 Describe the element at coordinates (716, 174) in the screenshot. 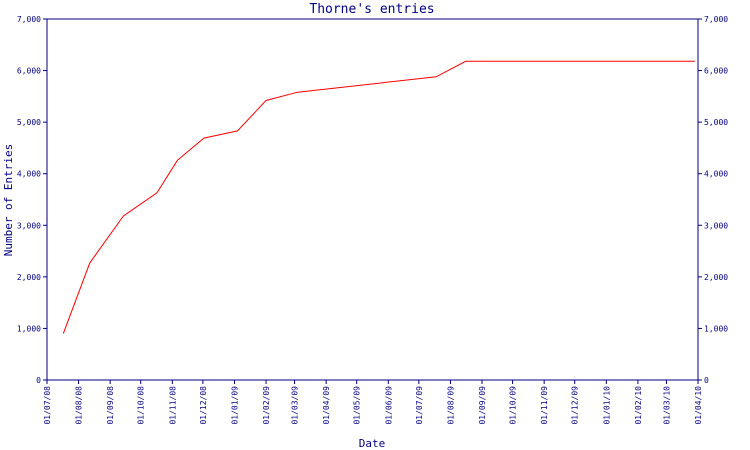

I see `y-tick-label-right: 4,000` at that location.